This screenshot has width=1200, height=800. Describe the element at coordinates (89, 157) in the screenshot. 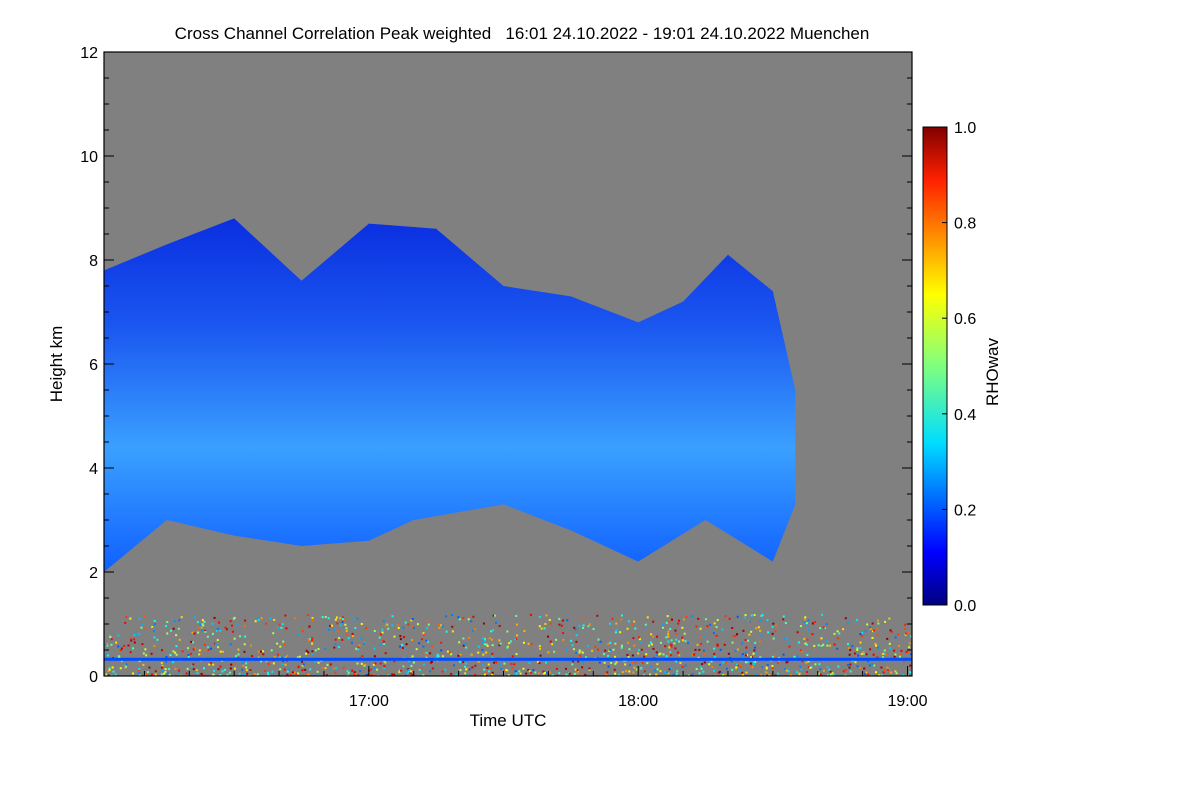

I see `y-tick-label: 10` at that location.